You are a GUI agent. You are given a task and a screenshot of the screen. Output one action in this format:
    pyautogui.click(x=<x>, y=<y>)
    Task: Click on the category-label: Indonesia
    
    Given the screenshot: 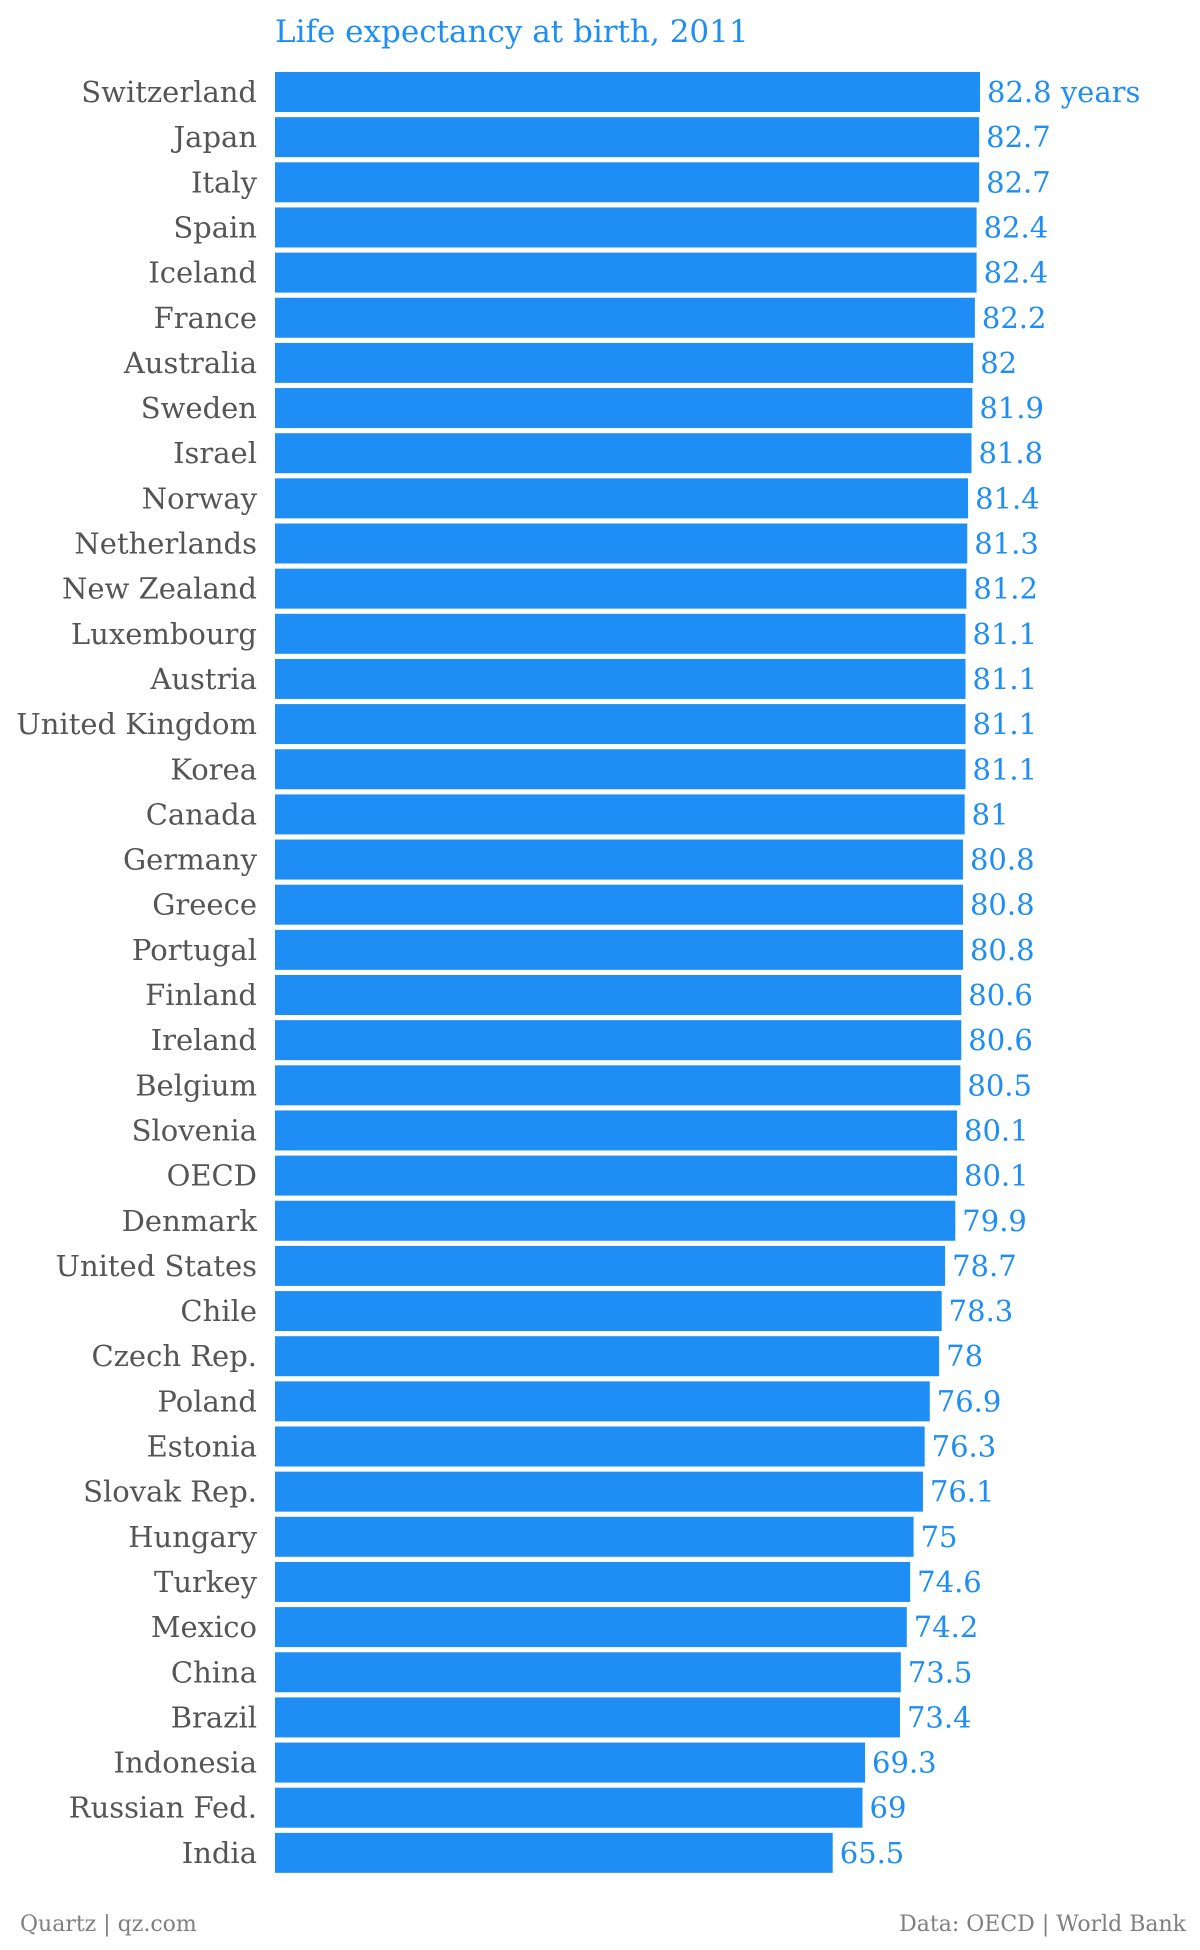 What is the action you would take?
    pyautogui.click(x=185, y=1763)
    